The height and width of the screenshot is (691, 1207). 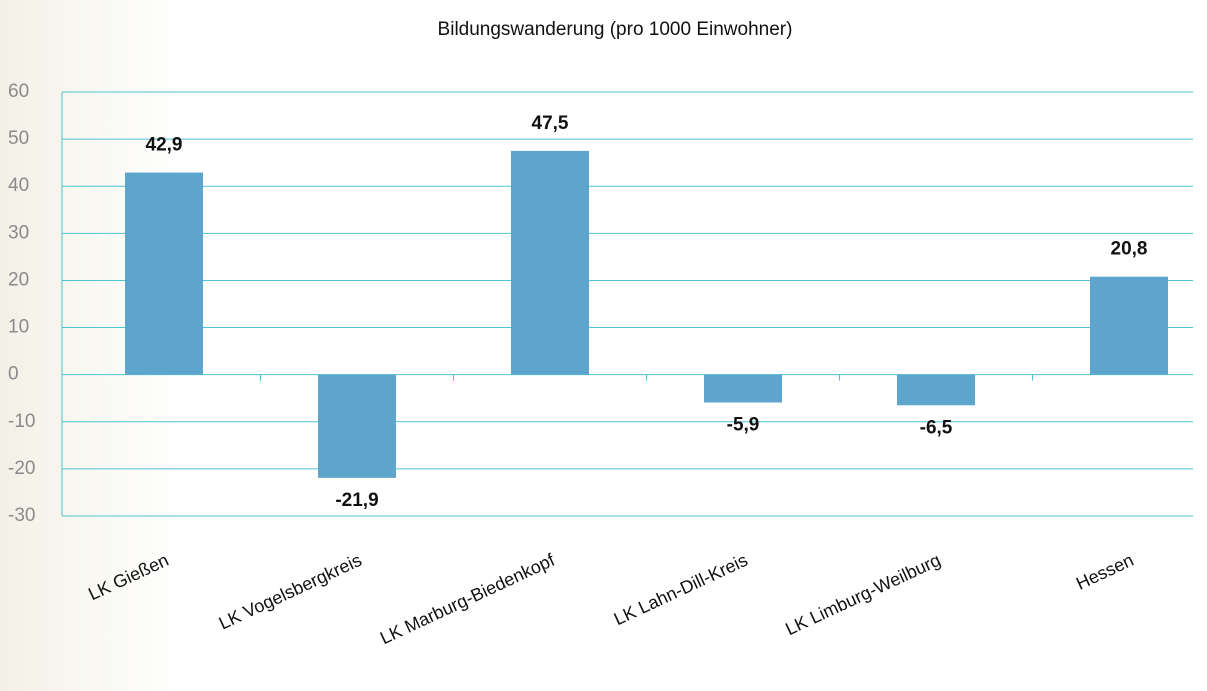 I want to click on value-label: -21,9, so click(x=356, y=500).